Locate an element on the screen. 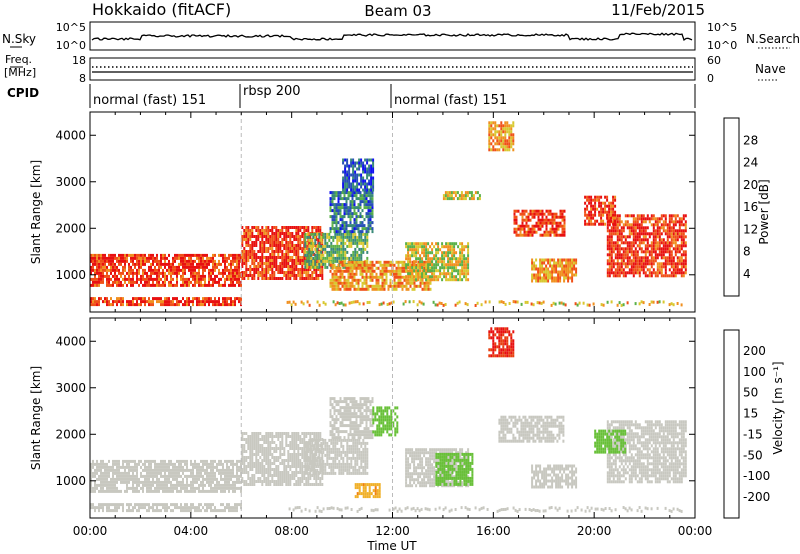 The image size is (800, 554). power-ylabel: Slant Range [km] is located at coordinates (36, 212).